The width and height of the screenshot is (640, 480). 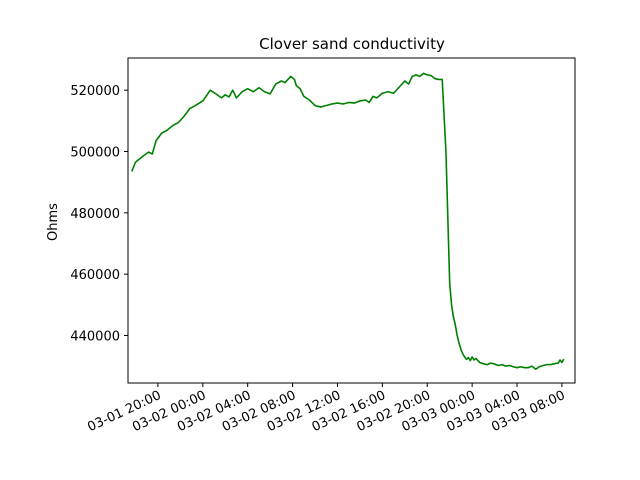 What do you see at coordinates (95, 153) in the screenshot?
I see `y-tick-label: 500000` at bounding box center [95, 153].